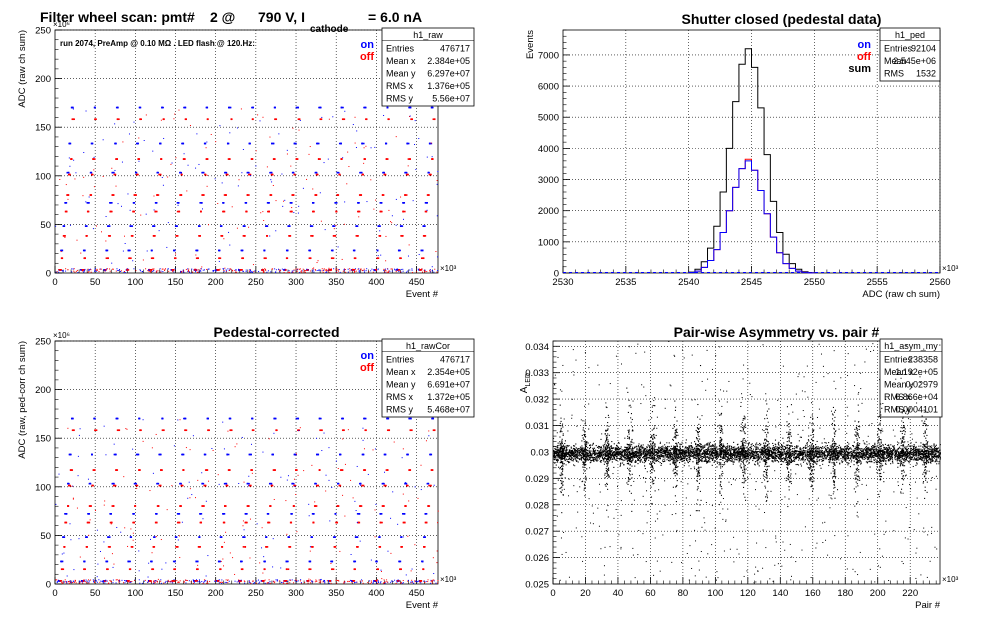 This screenshot has width=996, height=622. I want to click on x-tick-label: 2550, so click(814, 282).